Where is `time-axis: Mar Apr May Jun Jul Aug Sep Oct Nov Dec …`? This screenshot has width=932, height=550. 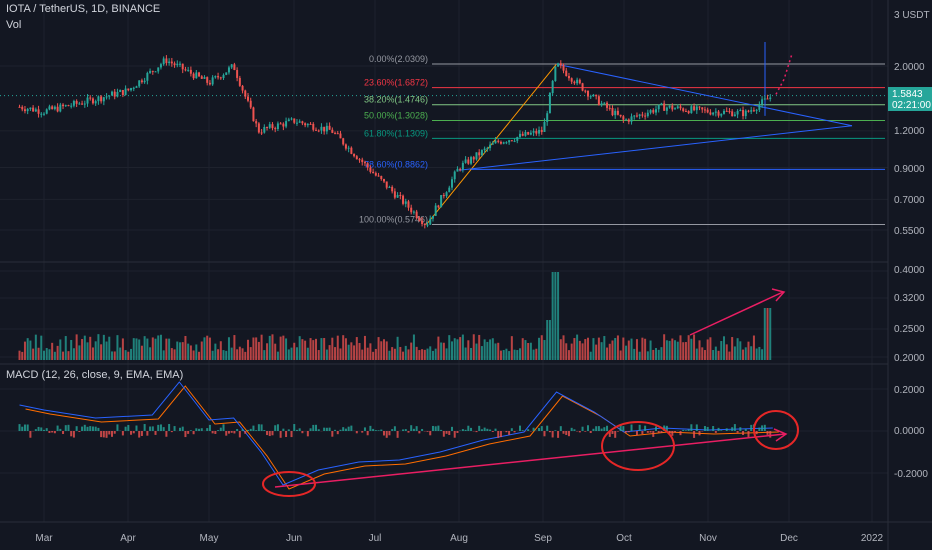
time-axis: Mar Apr May Jun Jul Aug Sep Oct Nov Dec … is located at coordinates (459, 538).